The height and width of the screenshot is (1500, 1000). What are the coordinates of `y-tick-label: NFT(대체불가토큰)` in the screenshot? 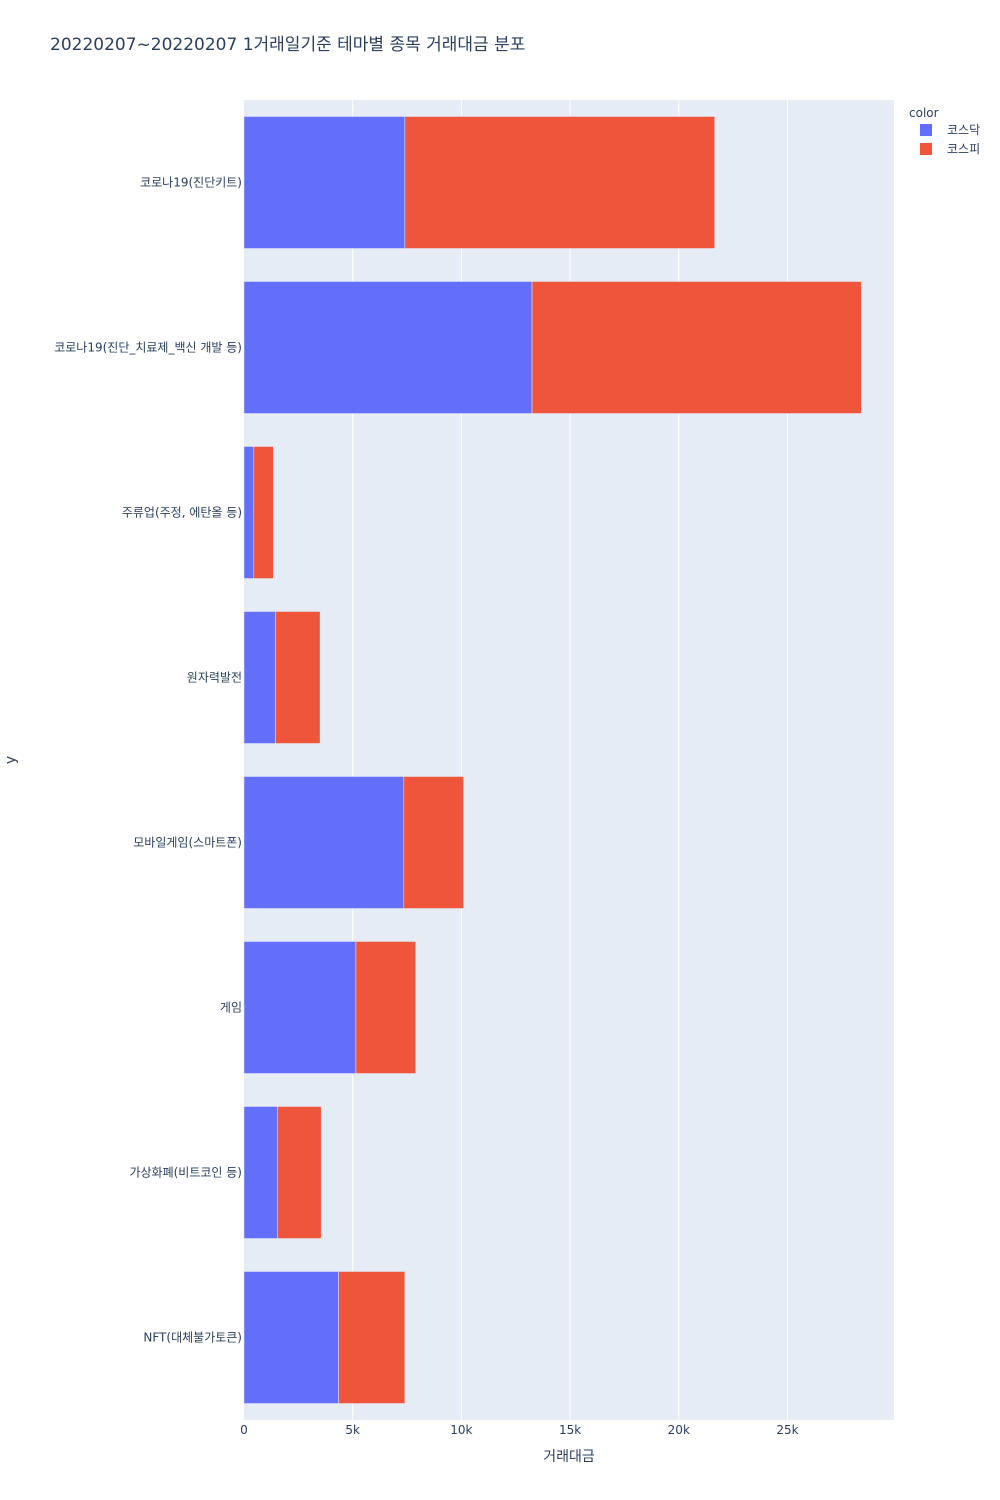 It's located at (192, 1338).